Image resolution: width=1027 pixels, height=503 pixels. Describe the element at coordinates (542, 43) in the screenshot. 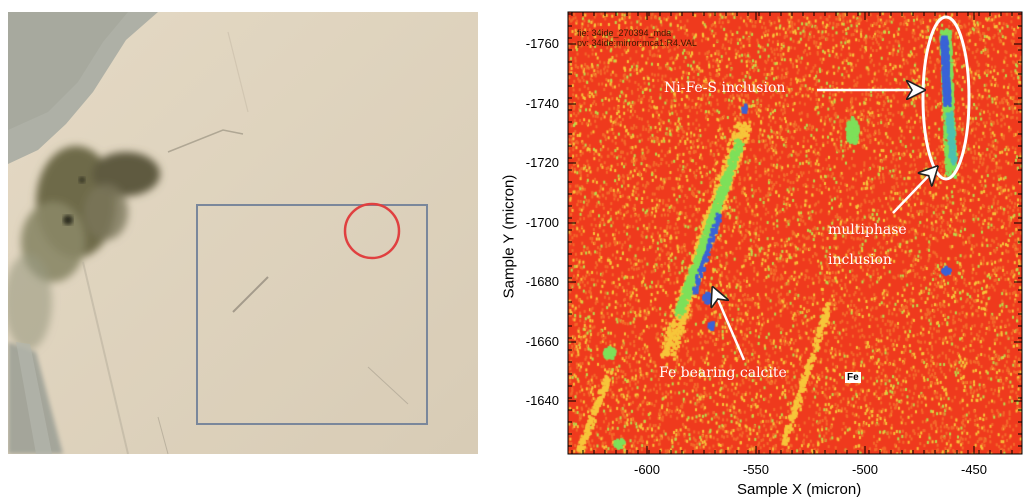

I see `y-tick-label: -1760` at that location.